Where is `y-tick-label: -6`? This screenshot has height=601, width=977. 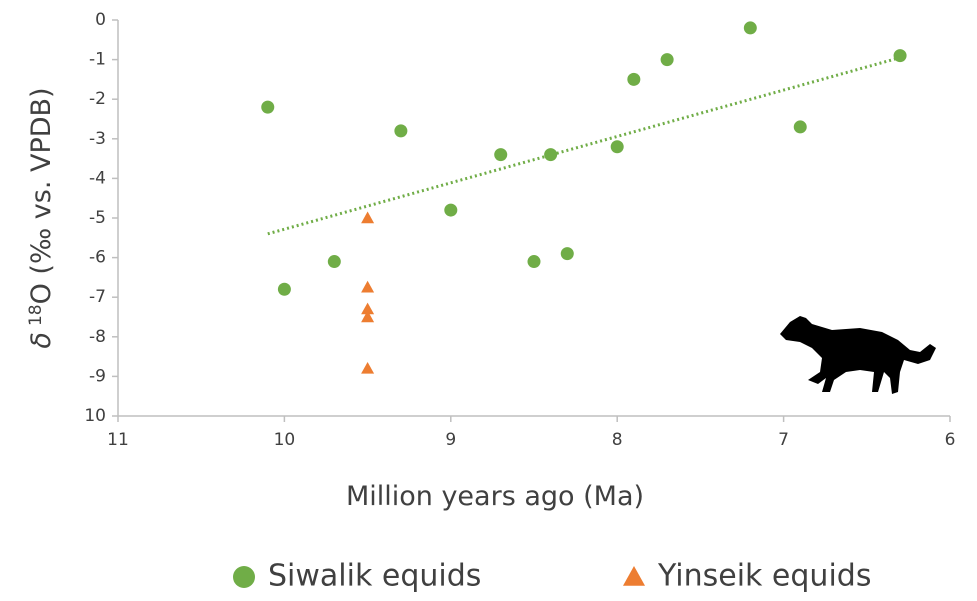
y-tick-label: -6 is located at coordinates (97, 258).